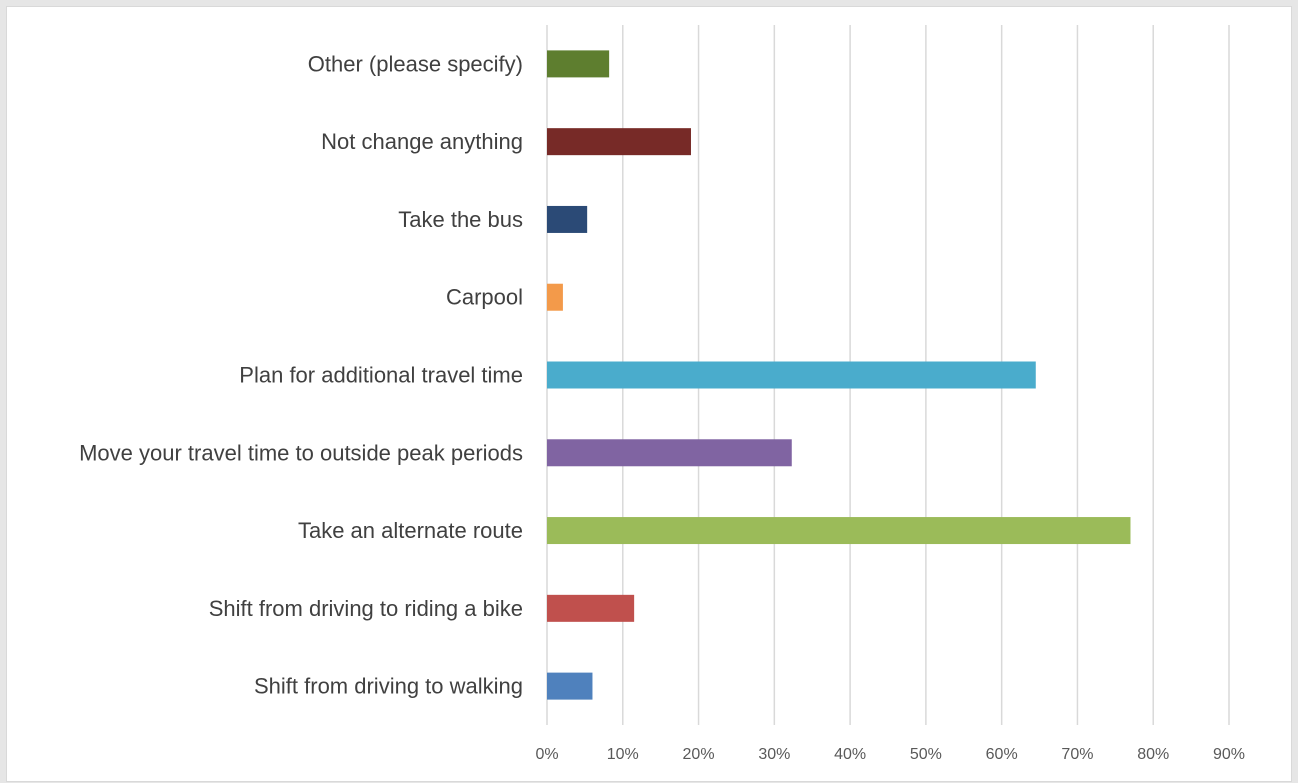  Describe the element at coordinates (623, 754) in the screenshot. I see `x-tick-label: 10%` at that location.